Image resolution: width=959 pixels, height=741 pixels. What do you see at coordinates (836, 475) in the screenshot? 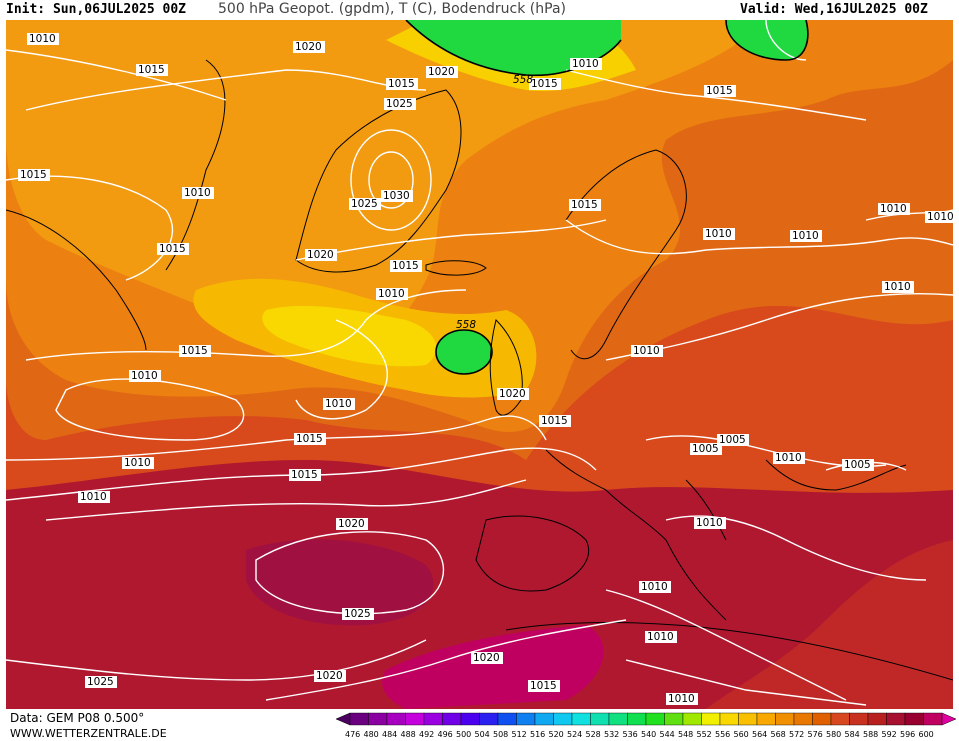
I see `balkans-coast` at bounding box center [836, 475].